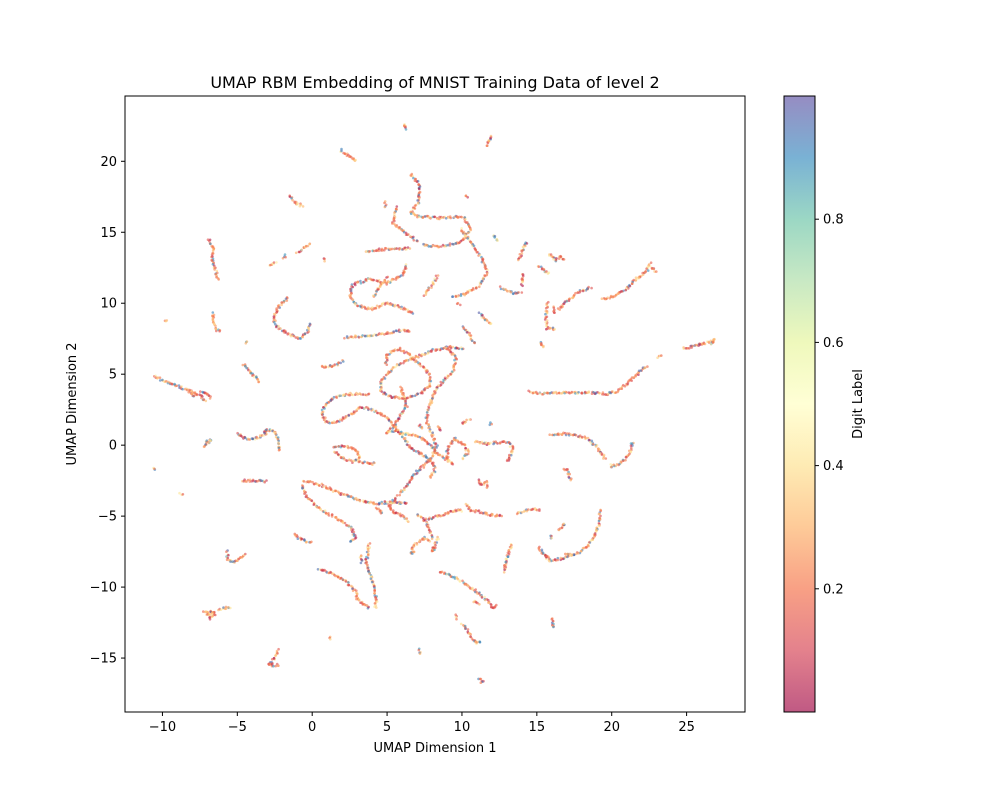 Image resolution: width=1000 pixels, height=800 pixels. I want to click on colorbar-tick-label: 0.4, so click(833, 466).